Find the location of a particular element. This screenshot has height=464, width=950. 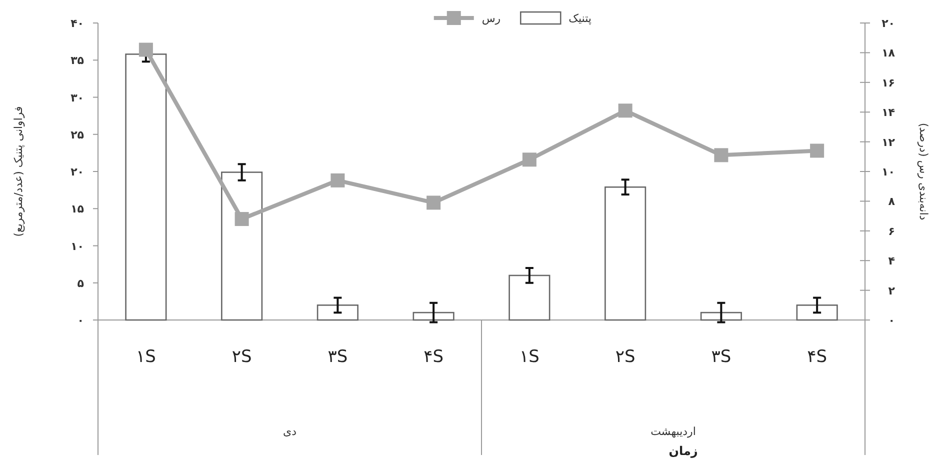

y-tick-label: ۰ is located at coordinates (80, 320).